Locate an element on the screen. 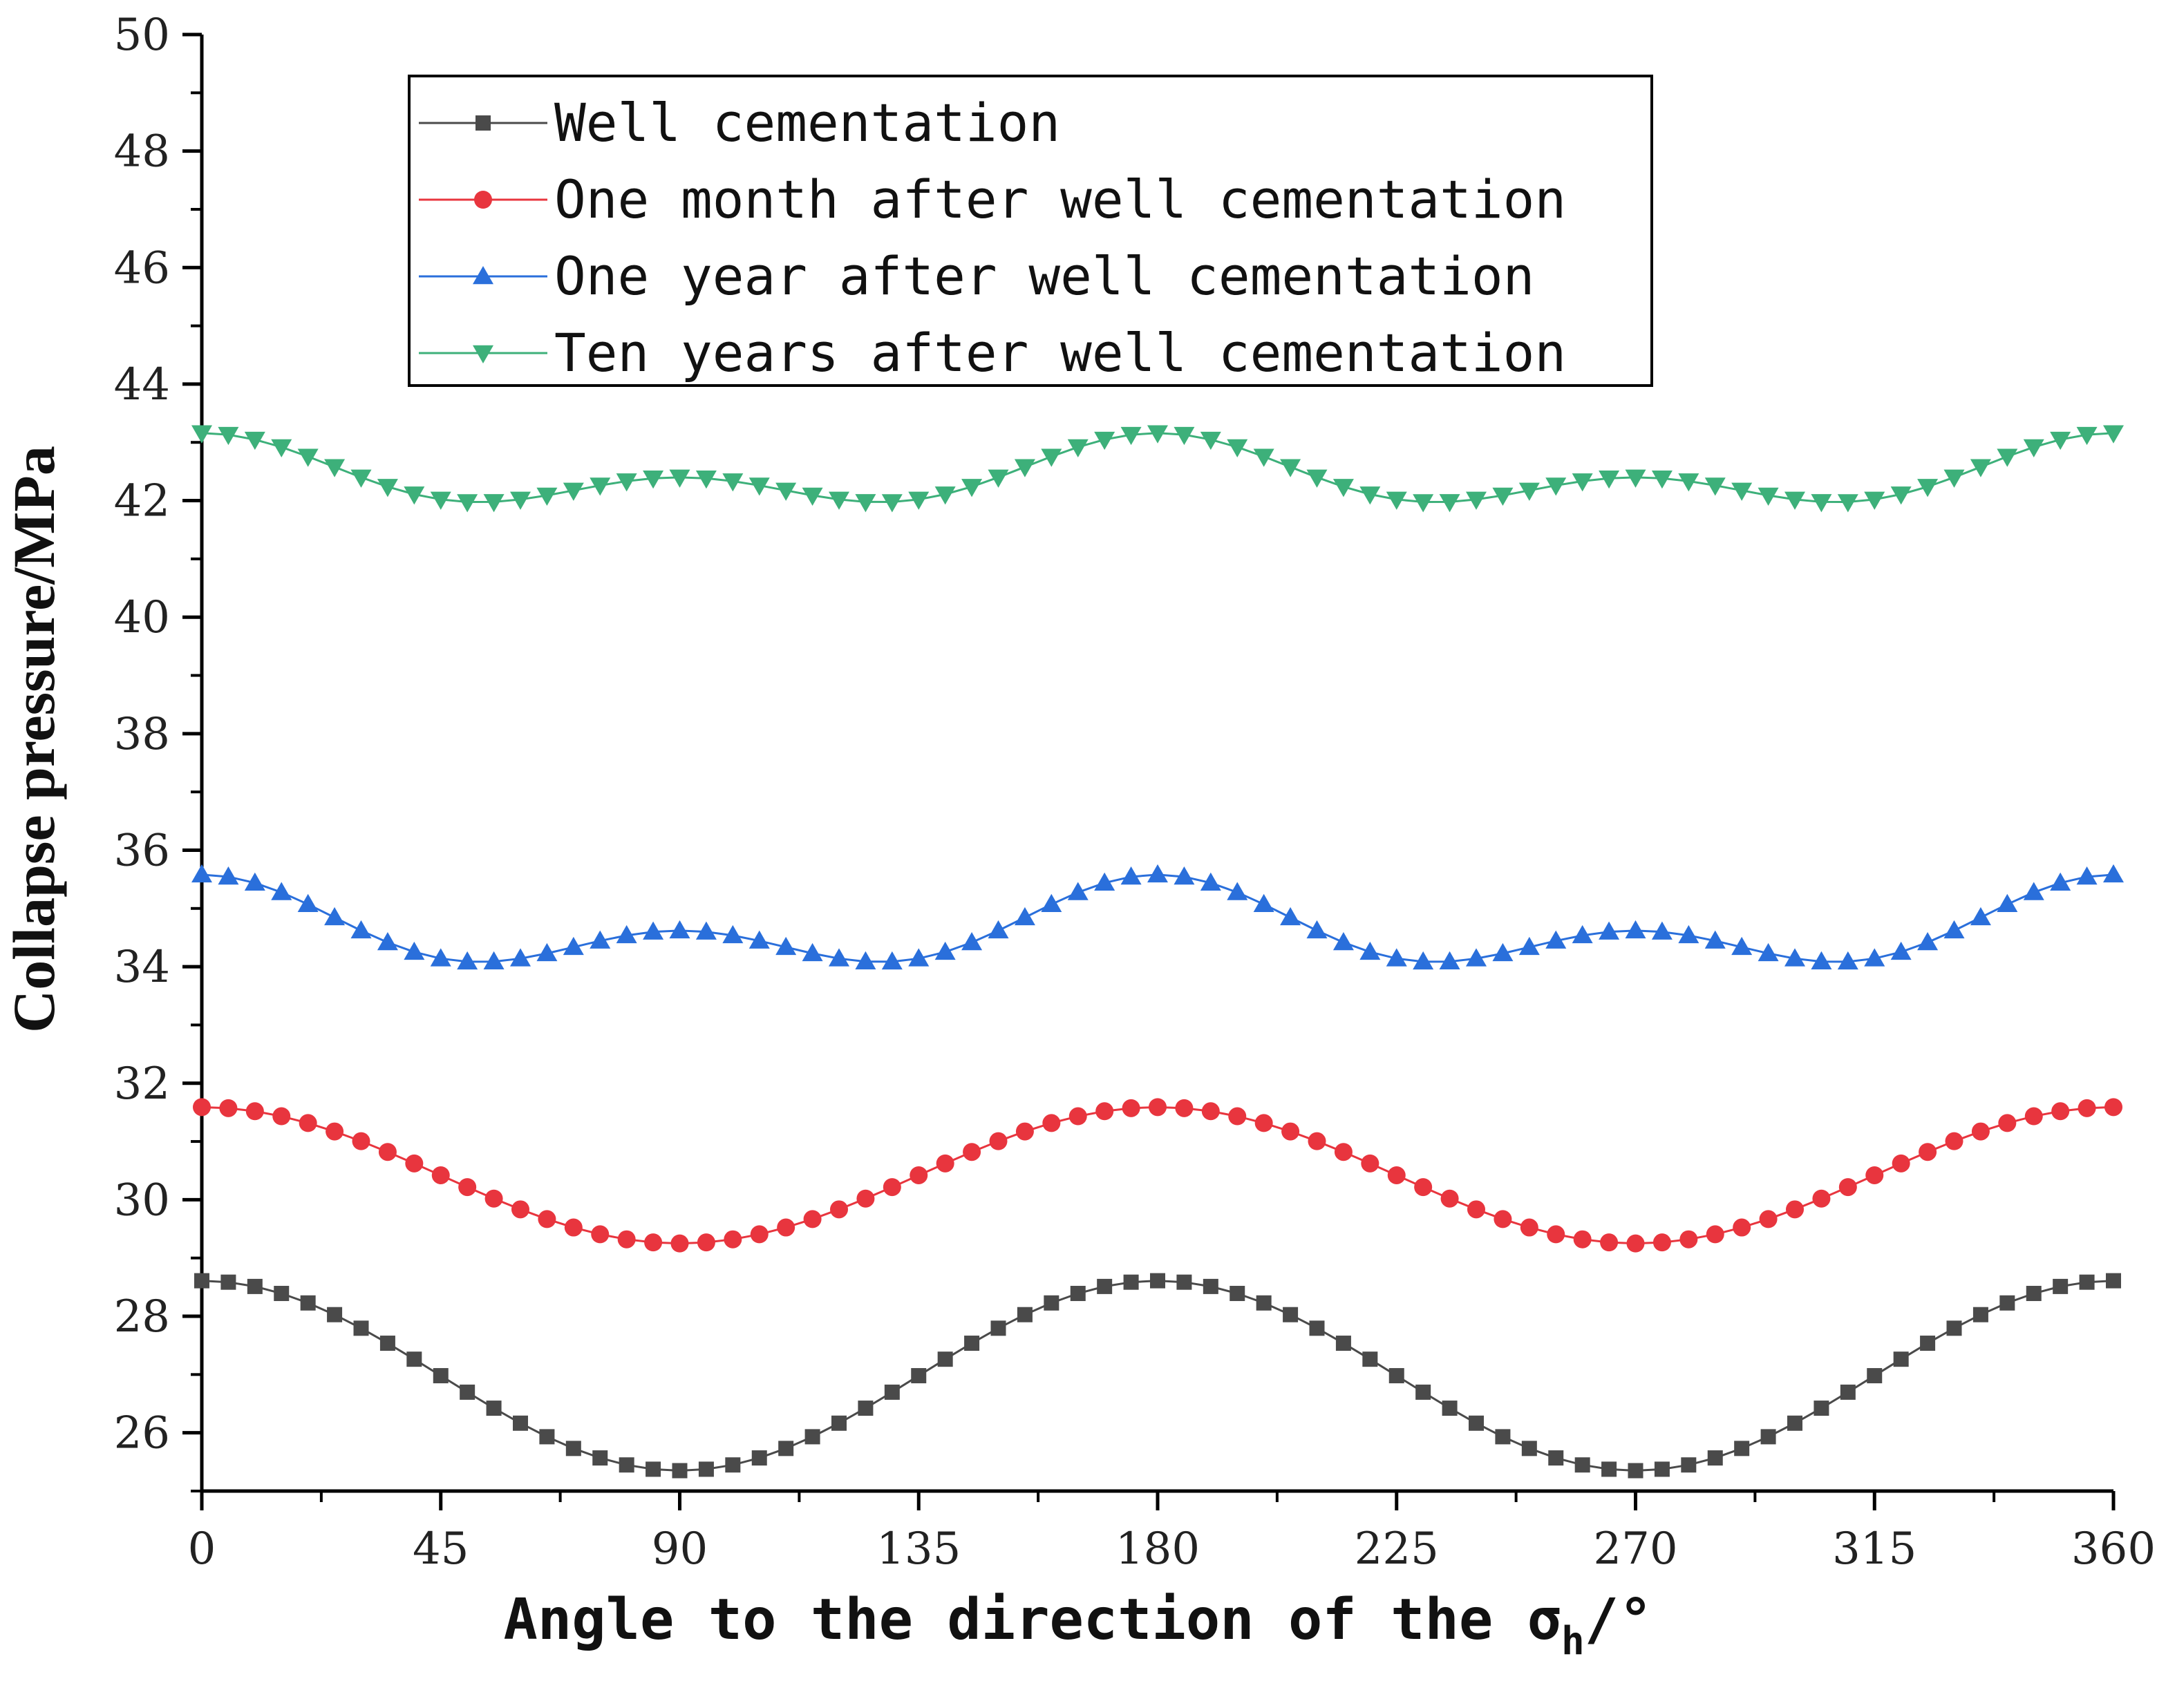 The height and width of the screenshot is (1708, 2157). y-tick-label: 36 is located at coordinates (142, 850).